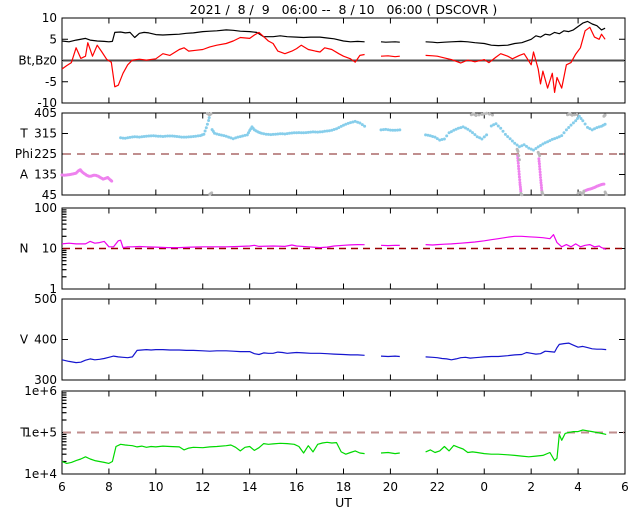 The image size is (640, 512). What do you see at coordinates (390, 487) in the screenshot?
I see `x-tick-label: 20` at bounding box center [390, 487].